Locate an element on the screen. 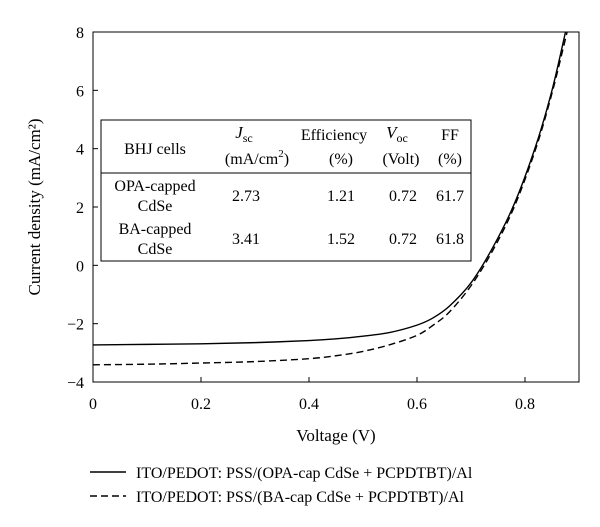 The height and width of the screenshot is (527, 600). table-row2-eff: 1.52 is located at coordinates (341, 239).